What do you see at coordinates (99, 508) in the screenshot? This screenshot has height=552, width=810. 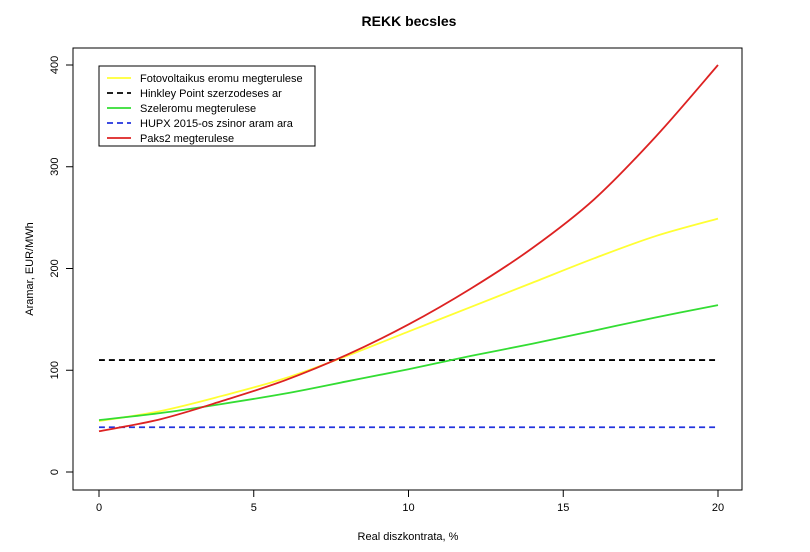 I see `x-tick-label: 0` at bounding box center [99, 508].